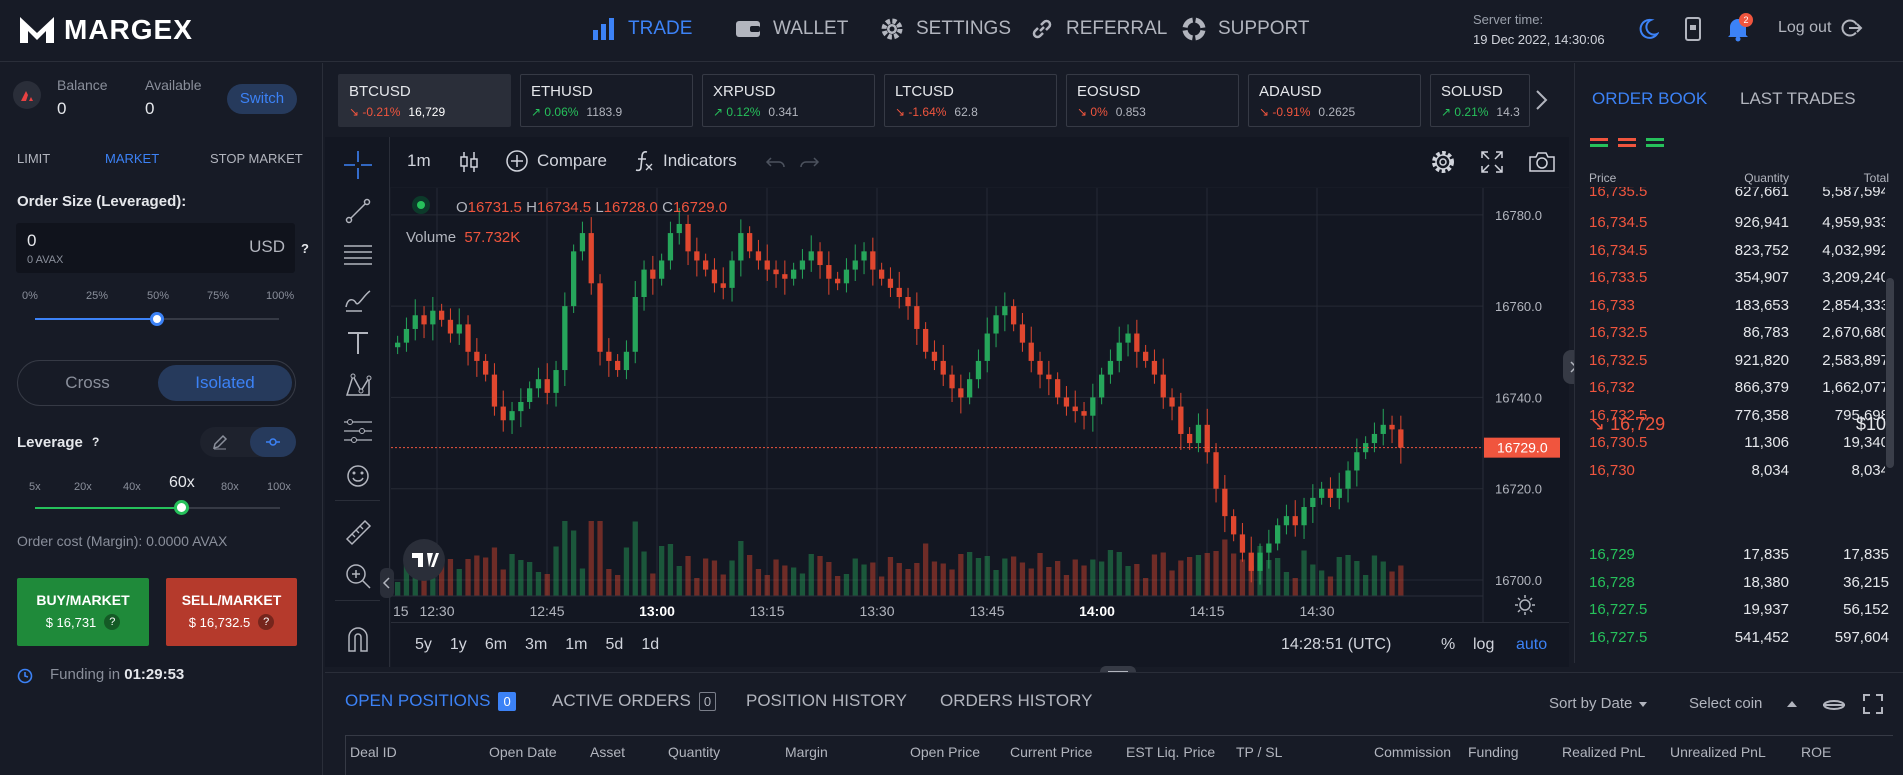 This screenshot has height=775, width=1903. I want to click on leverage-slider: 5x 20x 40x 60x 80x 100x, so click(159, 494).